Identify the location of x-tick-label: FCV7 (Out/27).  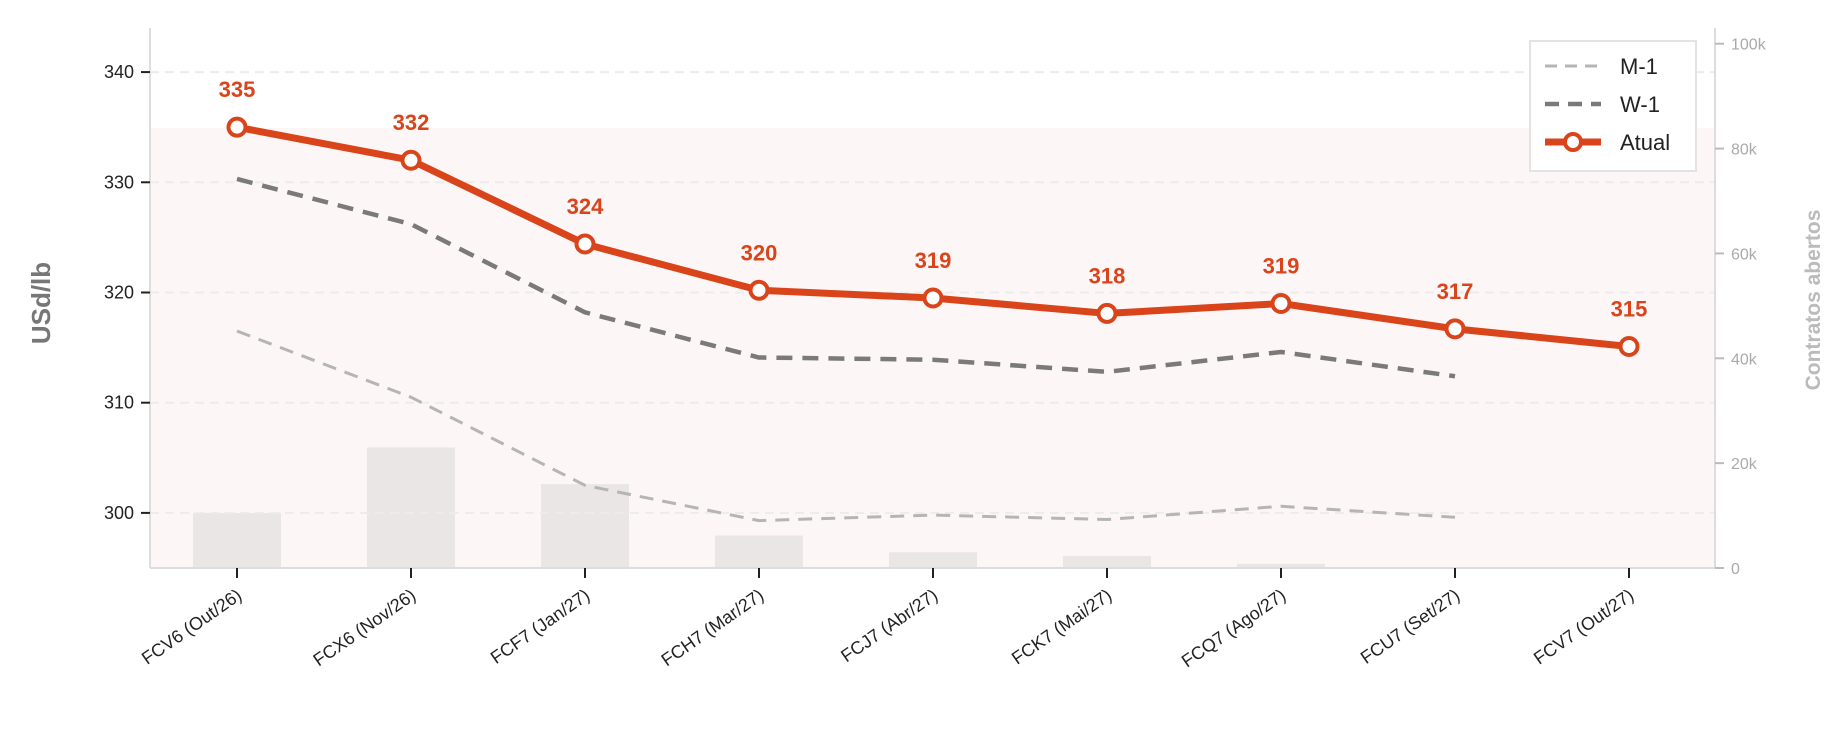
(1583, 627).